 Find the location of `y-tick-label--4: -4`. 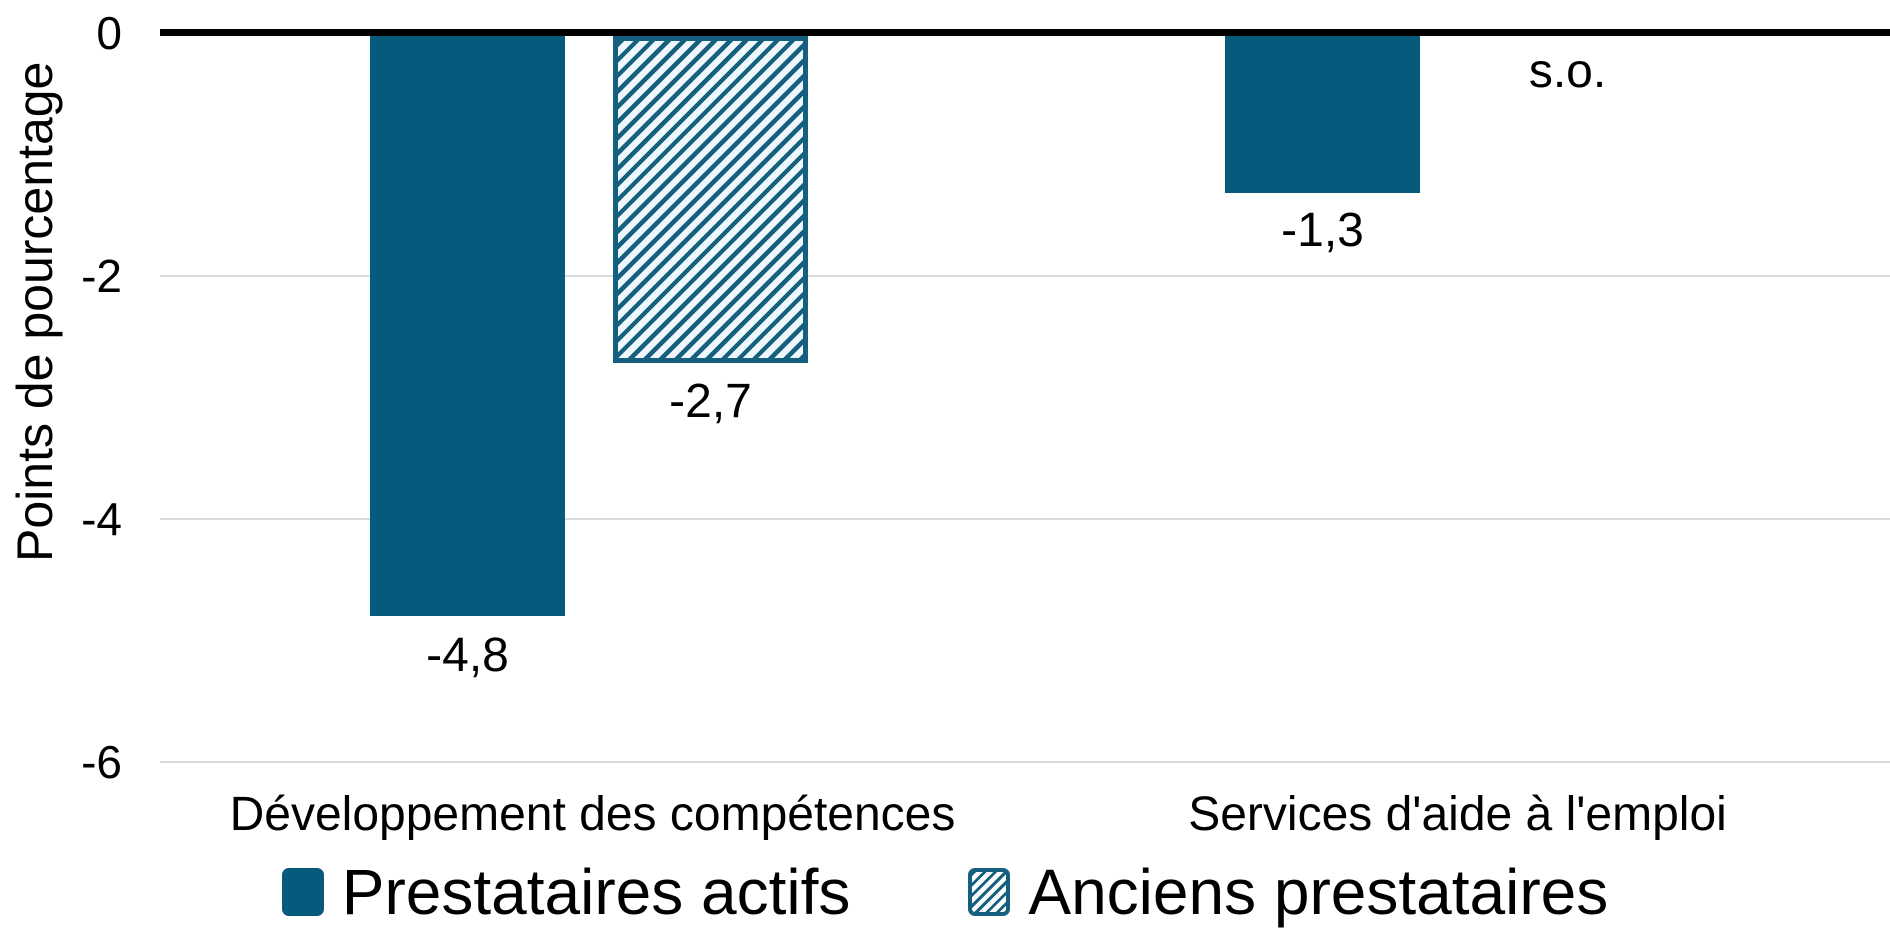

y-tick-label--4: -4 is located at coordinates (101, 519).